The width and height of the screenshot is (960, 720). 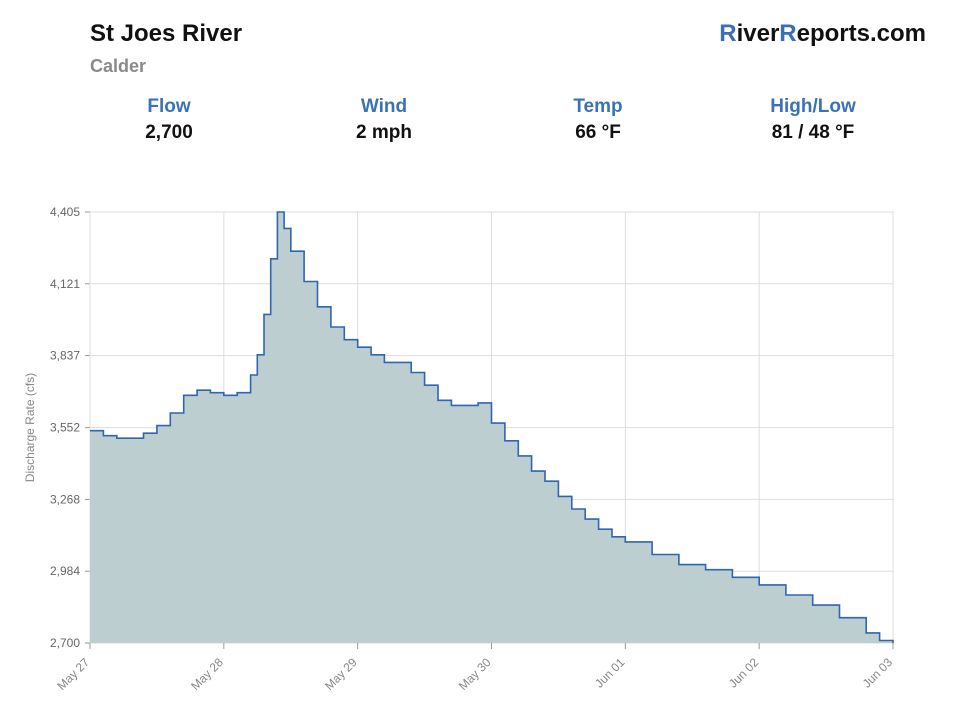 What do you see at coordinates (65, 571) in the screenshot?
I see `y-tick-label: 2,984` at bounding box center [65, 571].